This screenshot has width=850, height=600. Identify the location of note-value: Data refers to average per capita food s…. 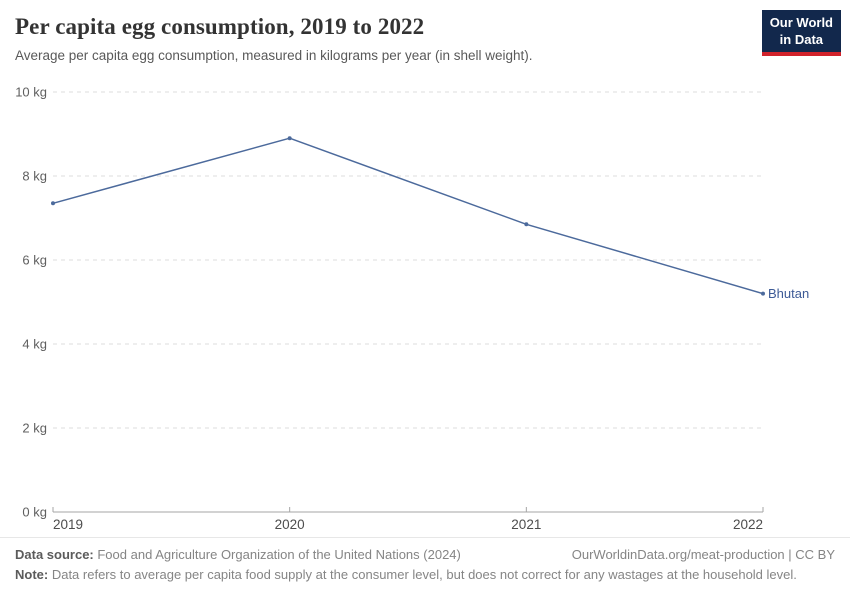
(422, 574).